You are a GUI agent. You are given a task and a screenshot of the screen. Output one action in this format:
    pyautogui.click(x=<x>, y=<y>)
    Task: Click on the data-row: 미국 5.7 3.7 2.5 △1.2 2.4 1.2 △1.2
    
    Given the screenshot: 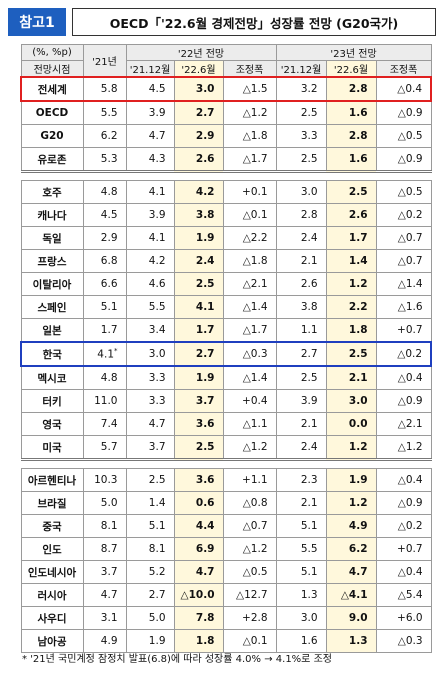 What is the action you would take?
    pyautogui.click(x=226, y=447)
    